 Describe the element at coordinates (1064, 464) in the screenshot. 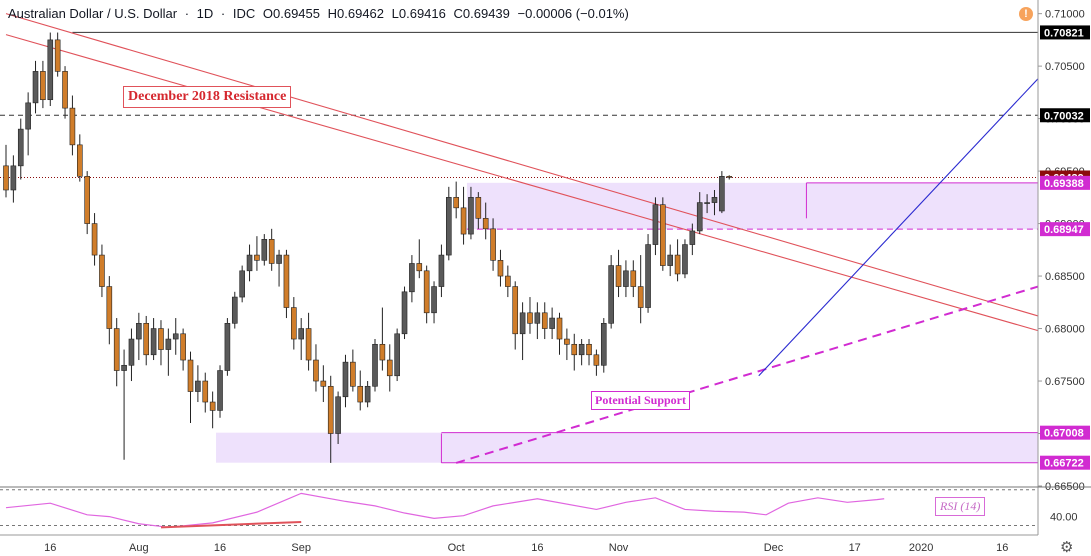

I see `price-label: 0.66722` at that location.